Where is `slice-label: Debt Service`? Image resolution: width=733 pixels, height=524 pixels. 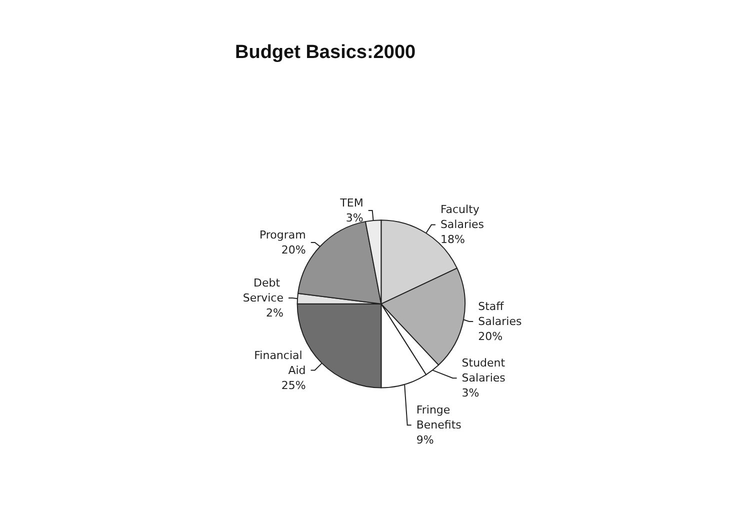 slice-label: Debt Service is located at coordinates (263, 290).